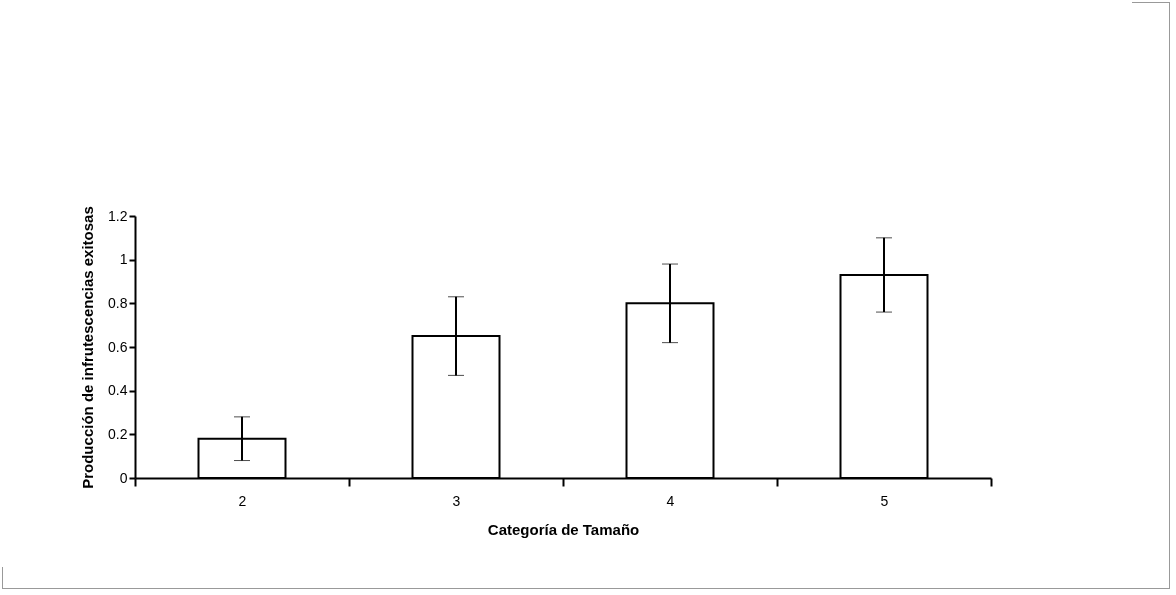 The image size is (1176, 595). What do you see at coordinates (670, 500) in the screenshot?
I see `x-tick-label: 4` at bounding box center [670, 500].